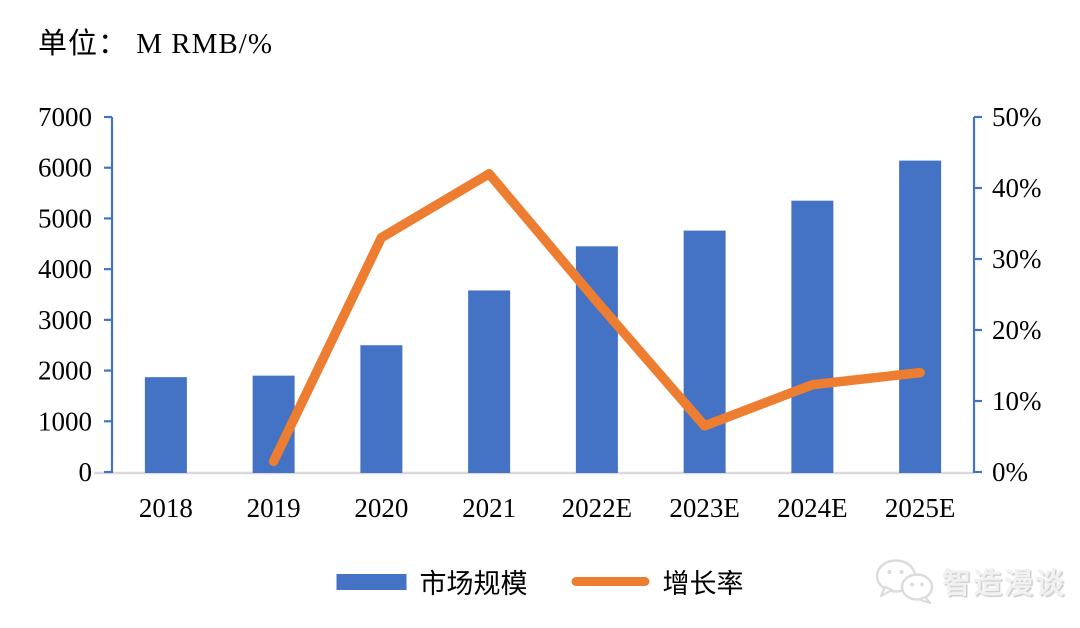  Describe the element at coordinates (1017, 330) in the screenshot. I see `right-axis-tick-label: 20%` at that location.